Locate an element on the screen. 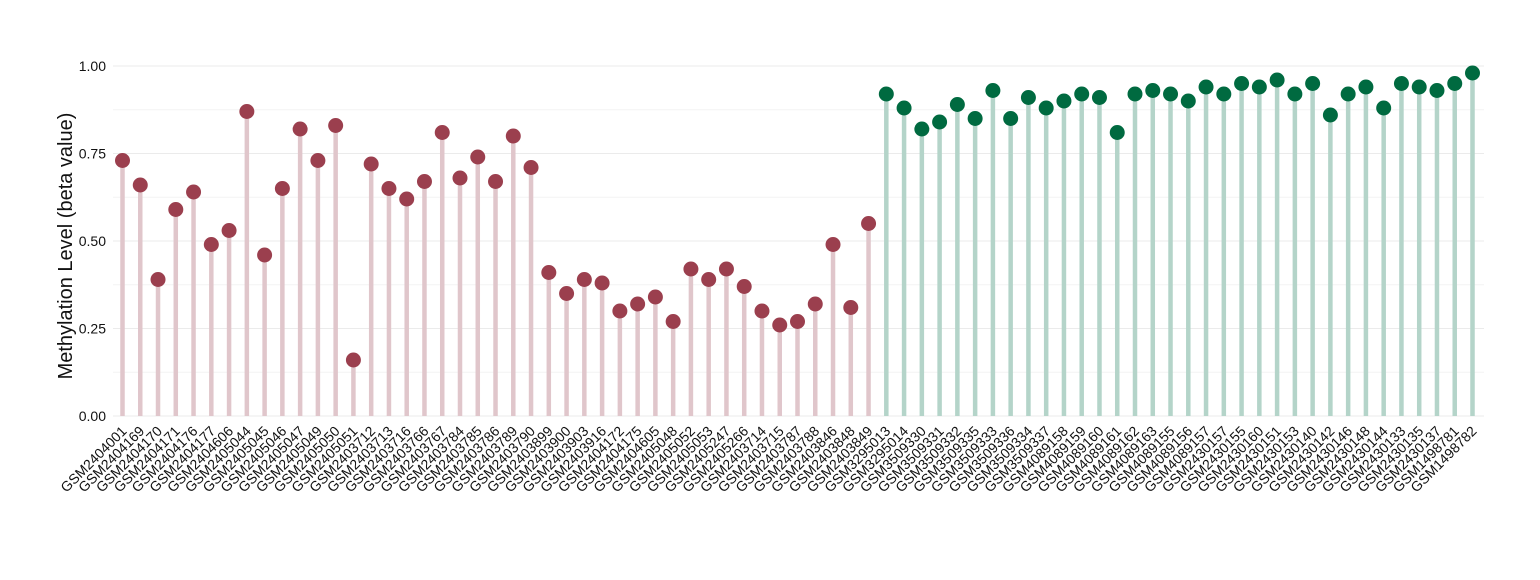 The width and height of the screenshot is (1540, 580). y-tick-label: 0.50 is located at coordinates (92, 241).